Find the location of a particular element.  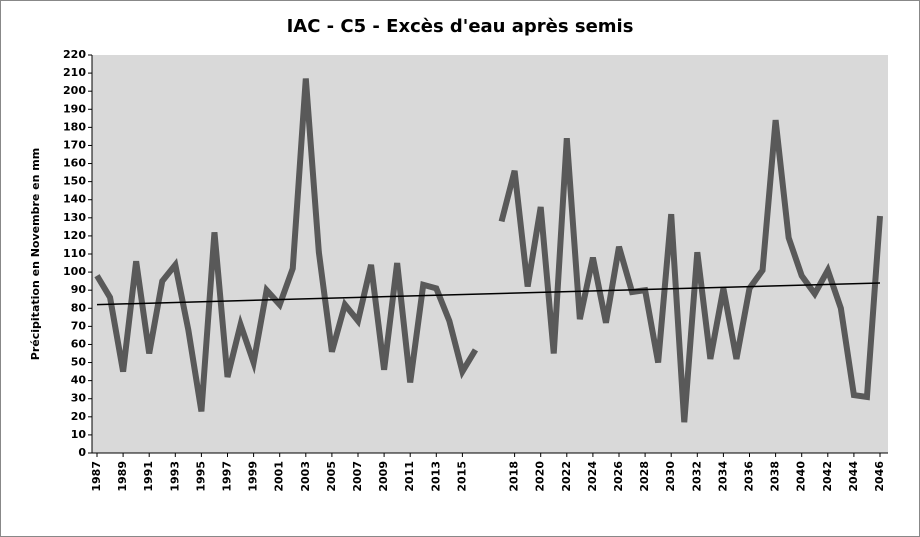

x-tick-label: 2036 is located at coordinates (749, 476).